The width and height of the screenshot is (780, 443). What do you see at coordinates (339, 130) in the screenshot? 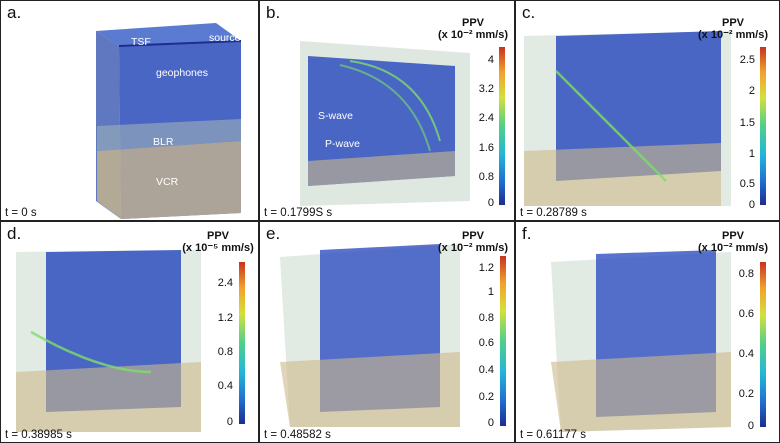
I see `annotations-b: S-wave P-wave` at bounding box center [339, 130].